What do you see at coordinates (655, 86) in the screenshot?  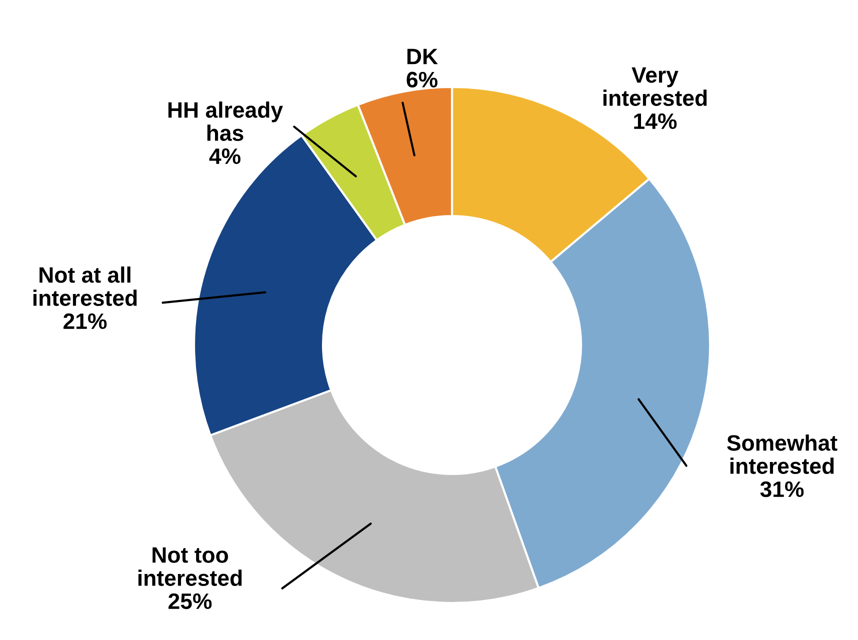 I see `slice-label: Very interested` at bounding box center [655, 86].